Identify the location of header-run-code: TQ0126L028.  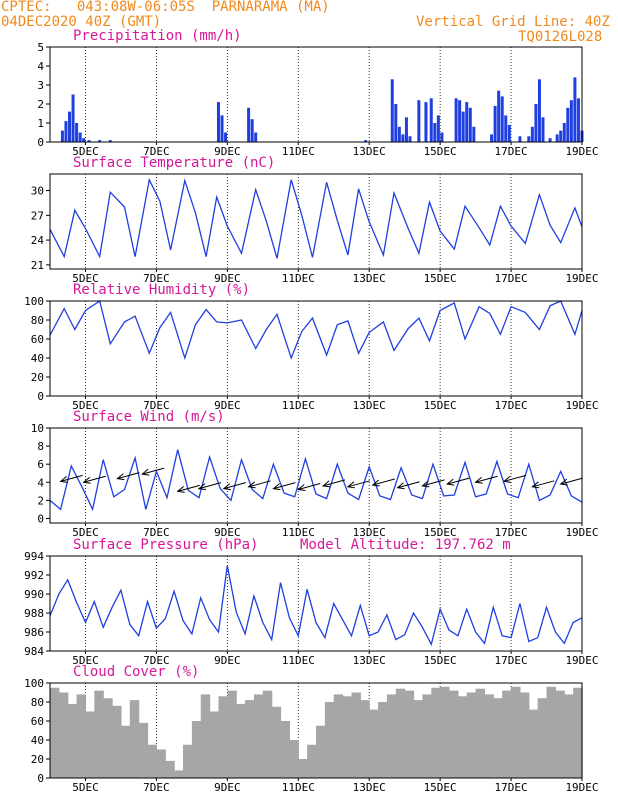
(560, 37).